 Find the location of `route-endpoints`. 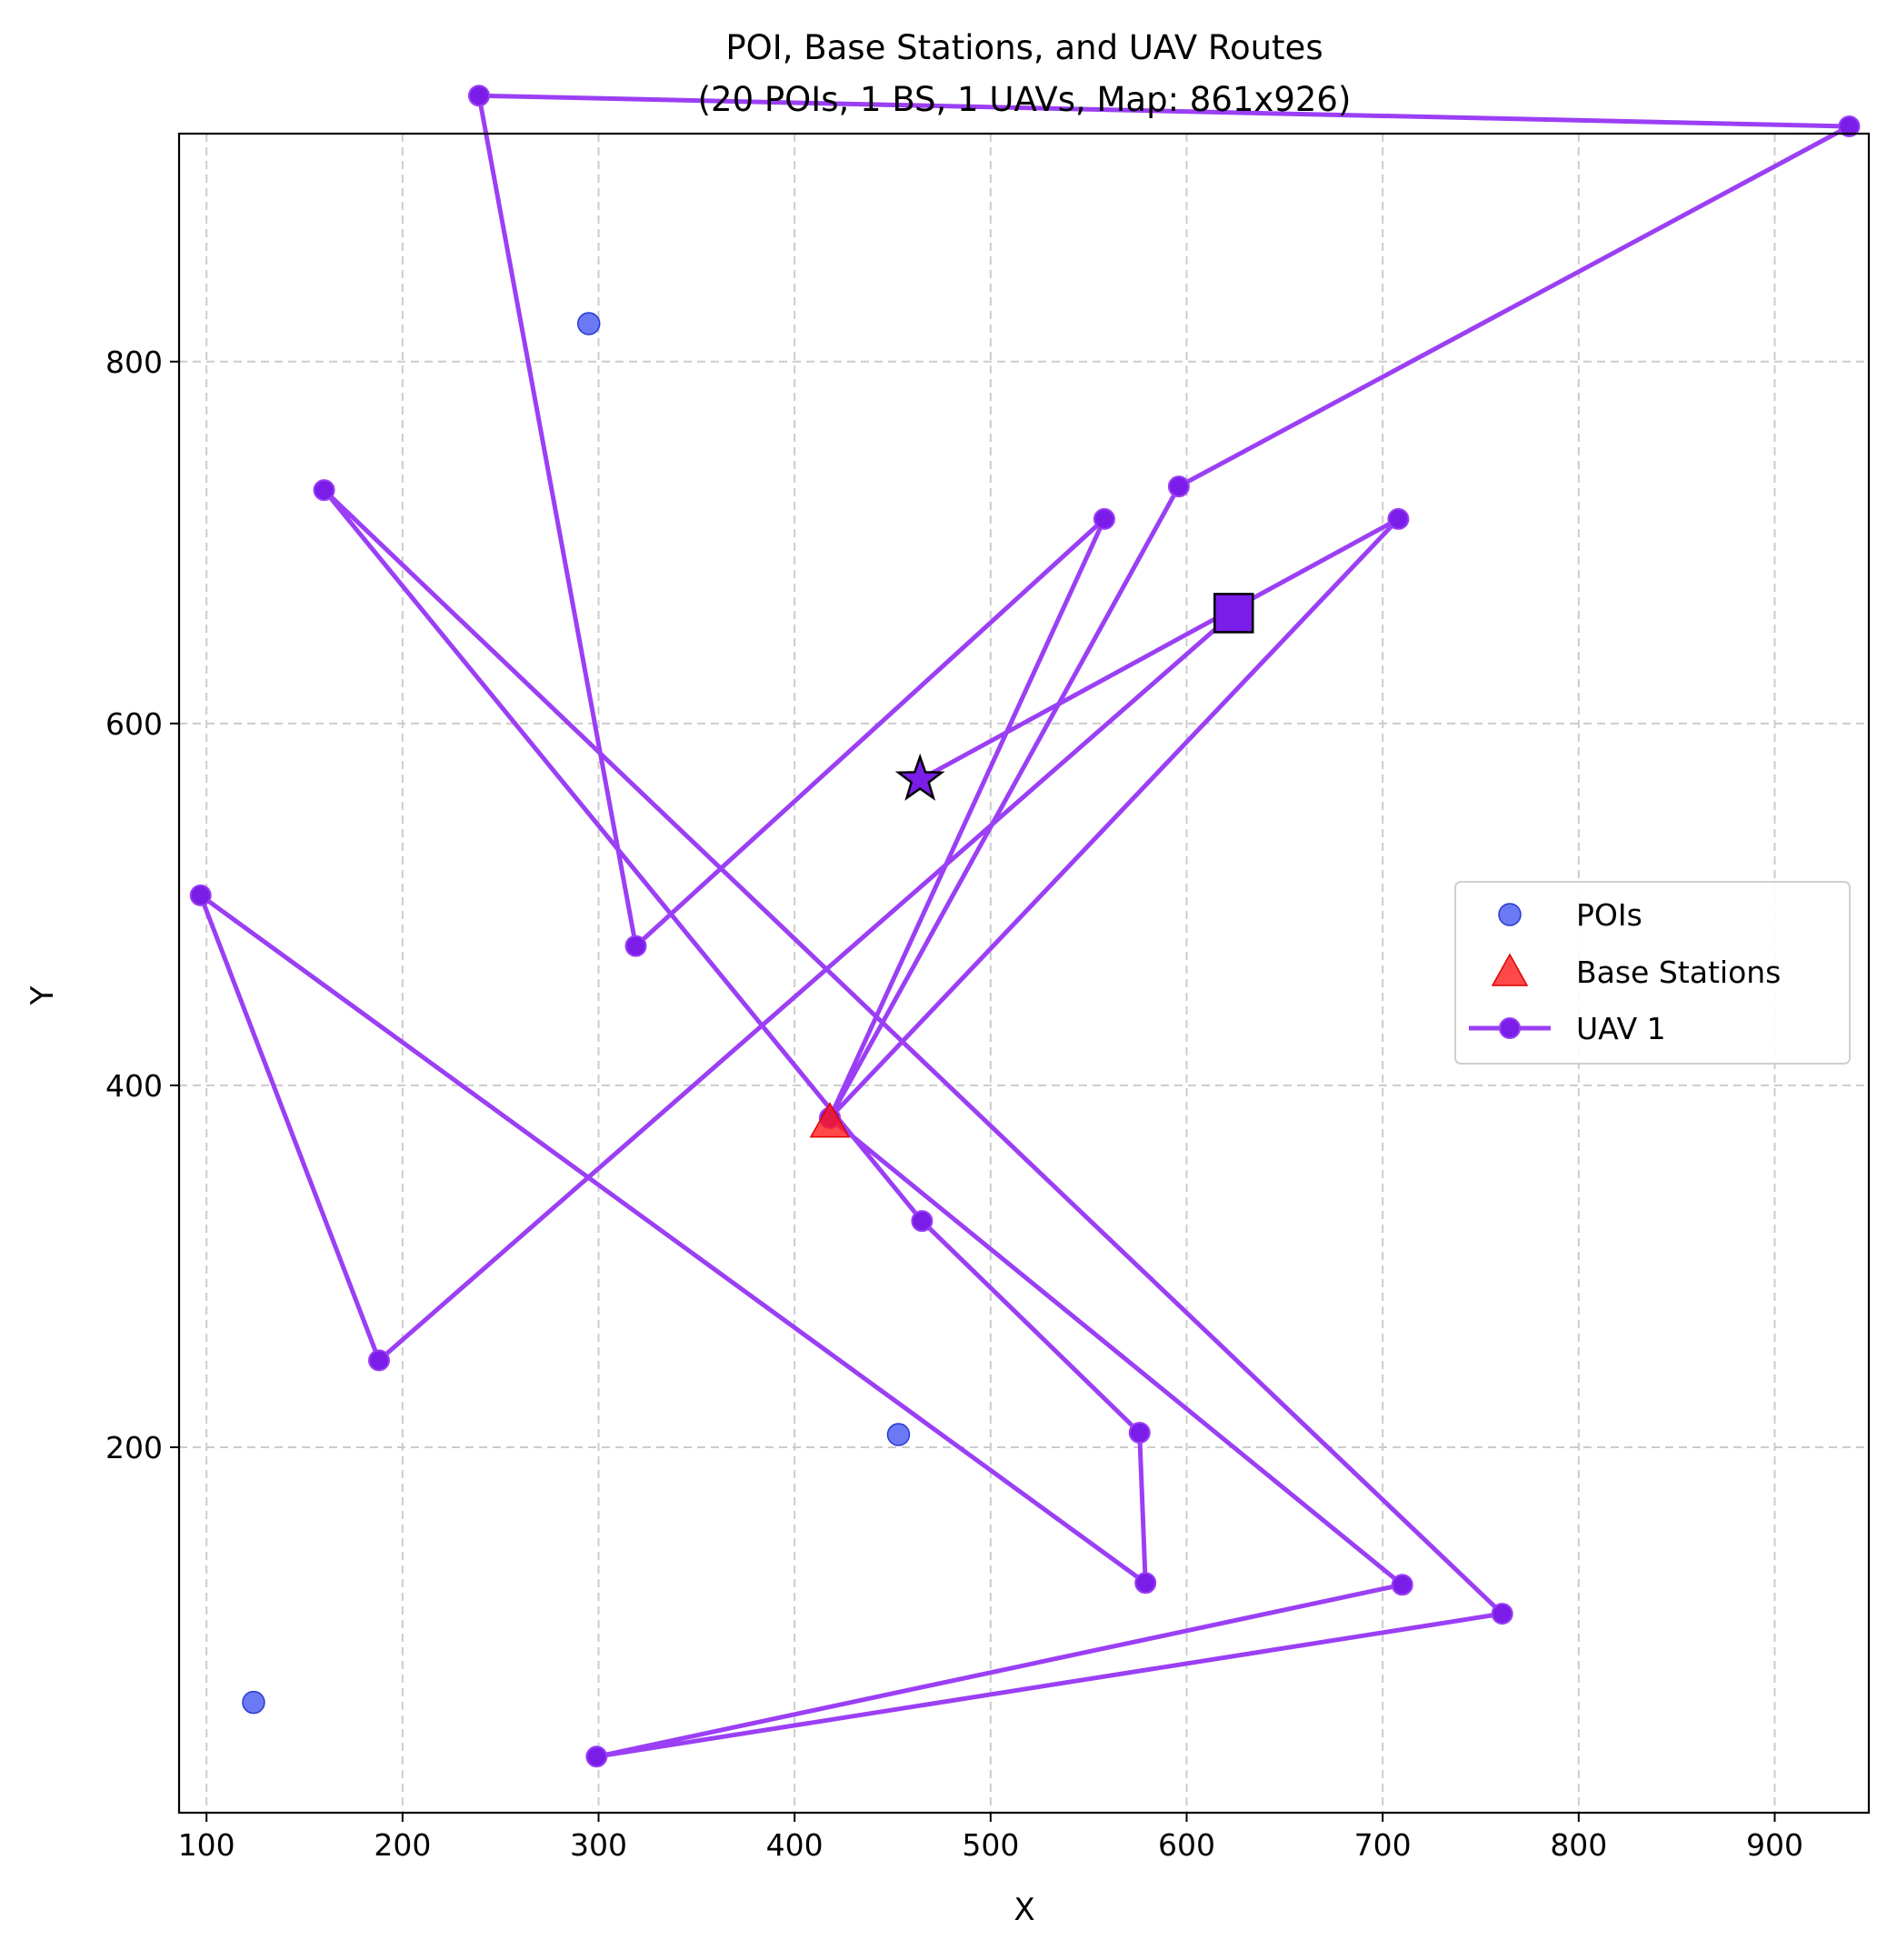

route-endpoints is located at coordinates (1074, 697).